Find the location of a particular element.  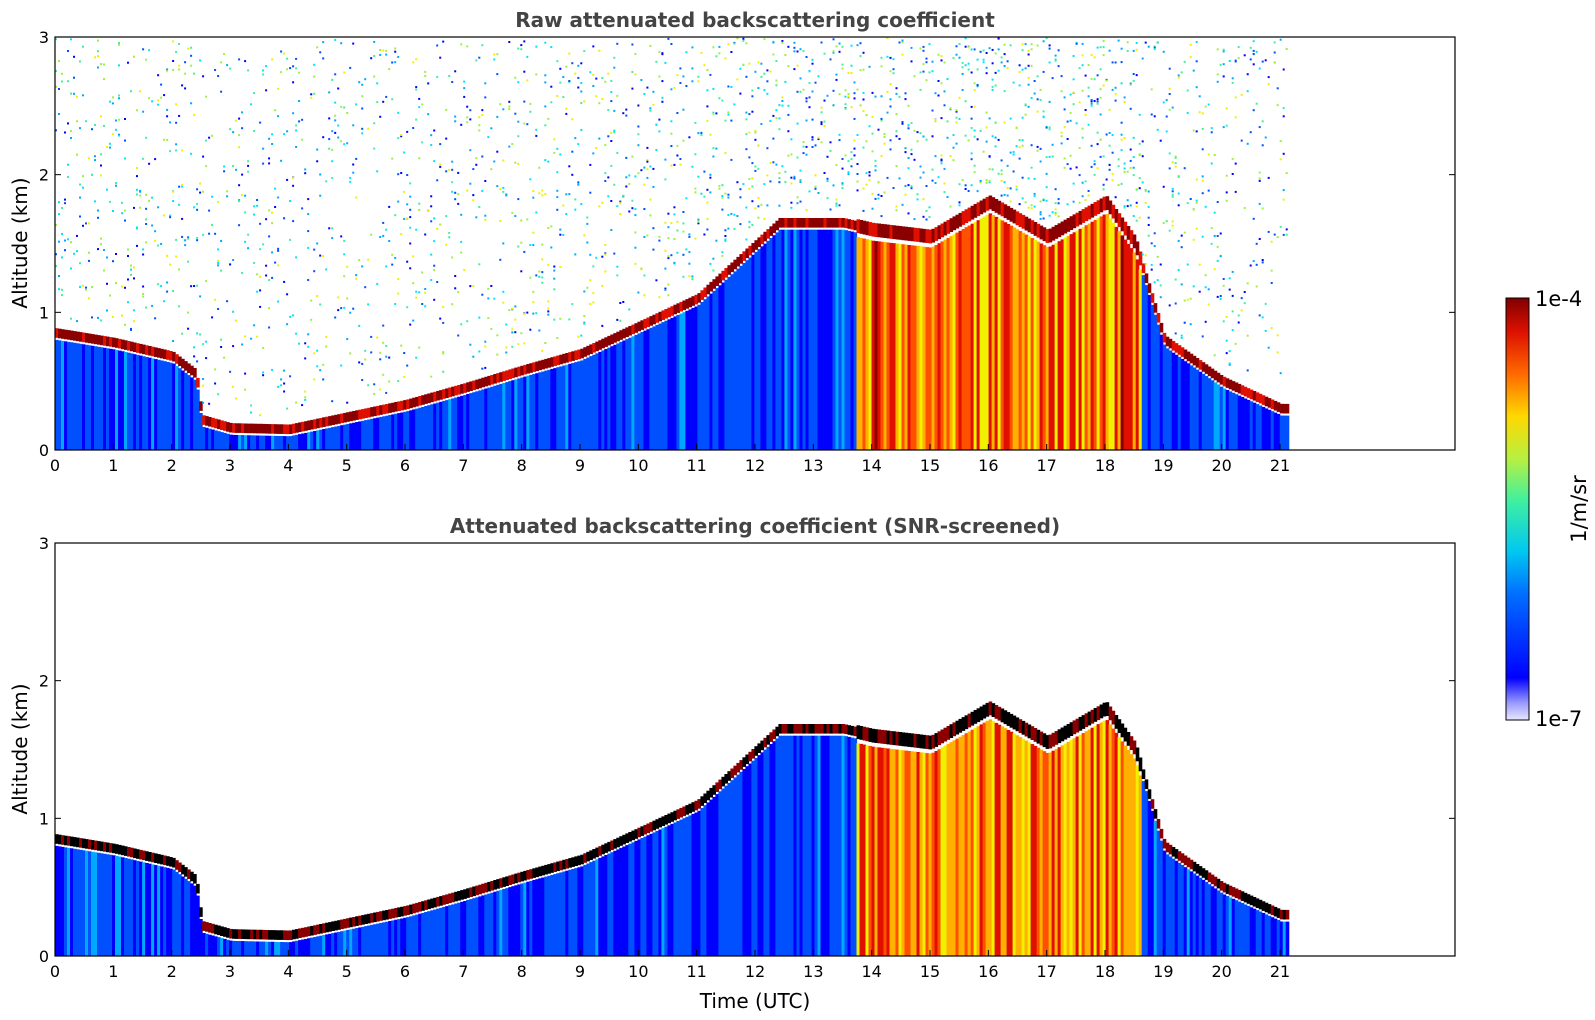

colorbar-gradient is located at coordinates (1517, 509).